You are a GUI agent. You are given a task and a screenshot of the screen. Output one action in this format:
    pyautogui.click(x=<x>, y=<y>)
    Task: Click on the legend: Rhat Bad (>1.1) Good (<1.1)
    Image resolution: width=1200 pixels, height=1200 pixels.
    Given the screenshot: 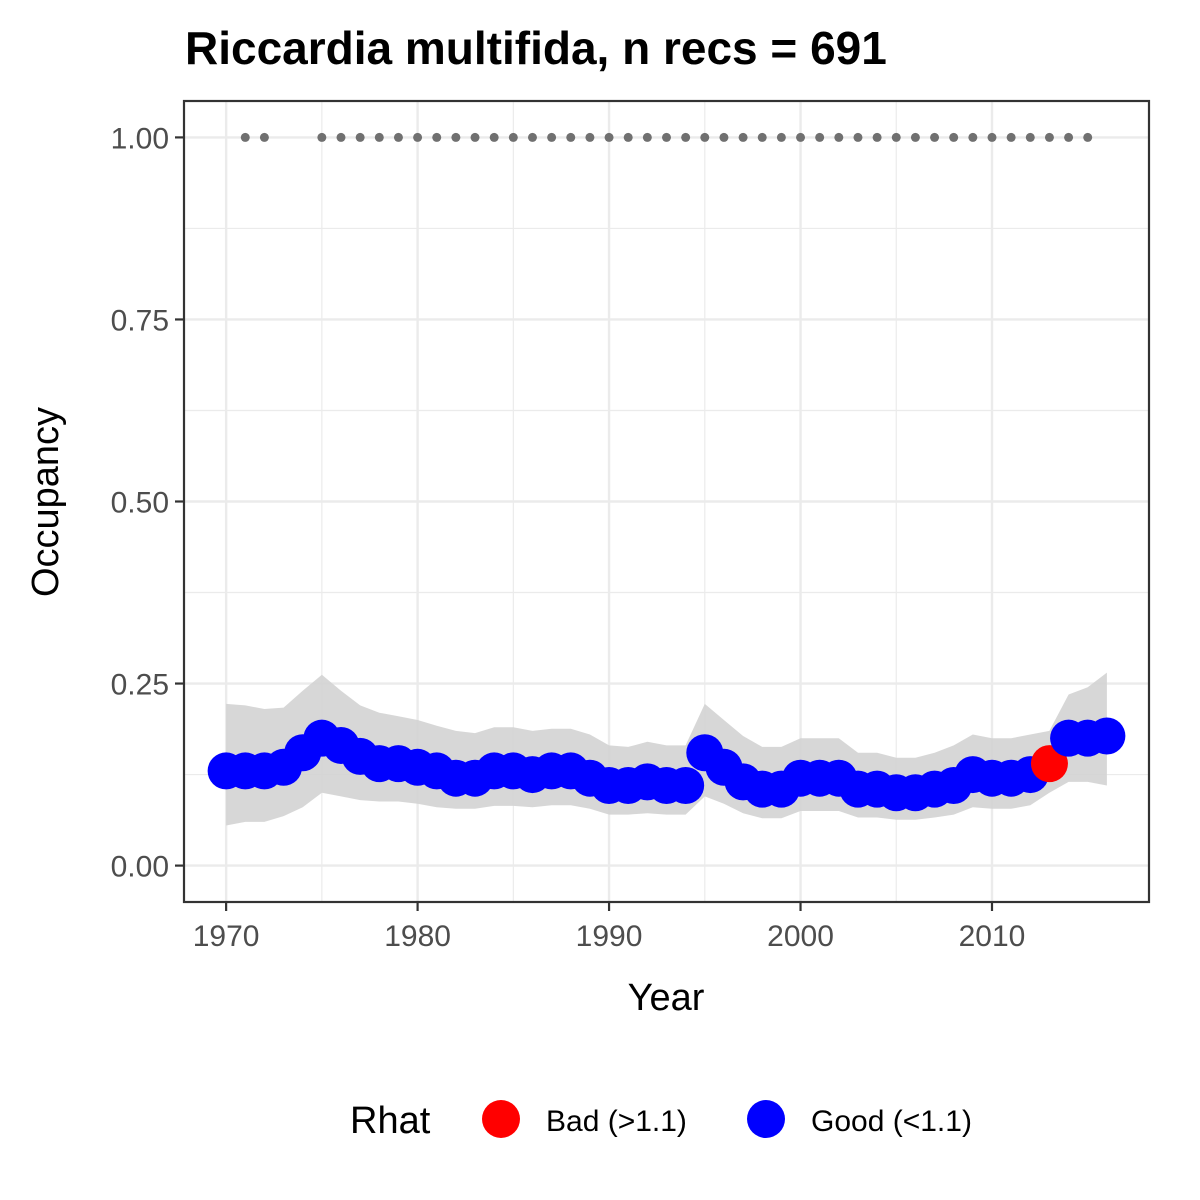 What is the action you would take?
    pyautogui.click(x=661, y=1121)
    